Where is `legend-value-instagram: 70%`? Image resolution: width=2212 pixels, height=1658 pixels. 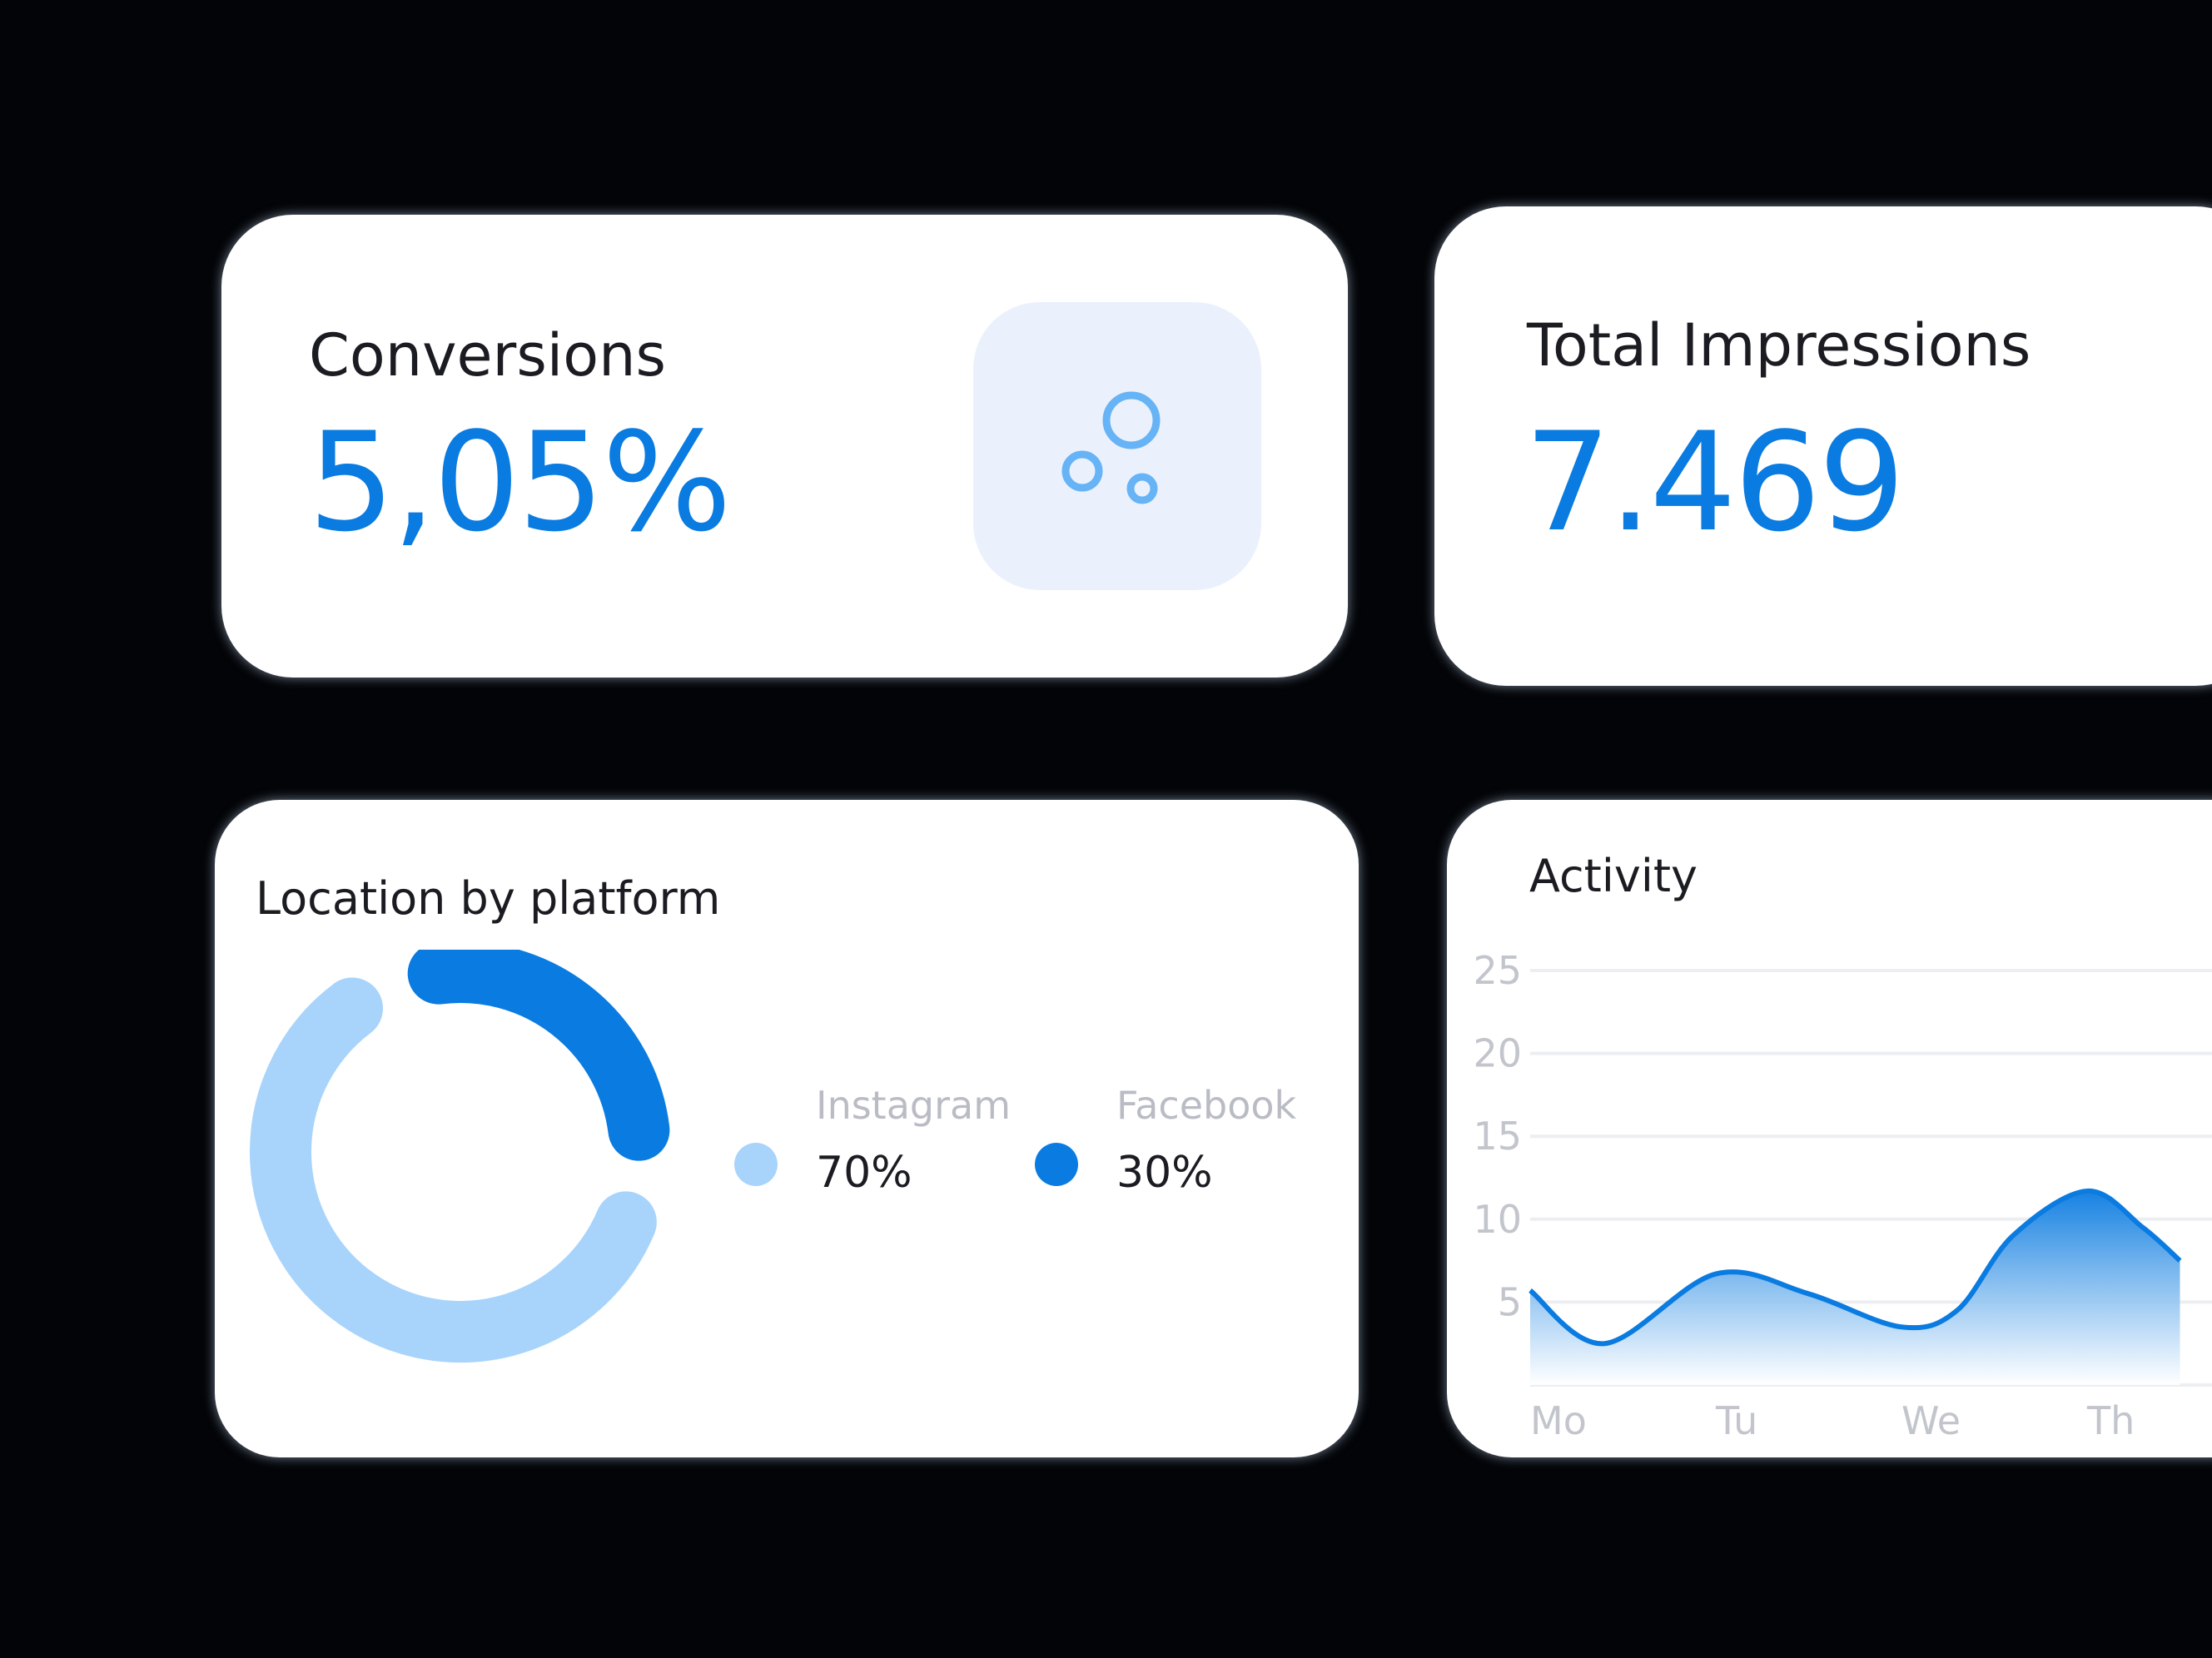 legend-value-instagram: 70% is located at coordinates (864, 1173).